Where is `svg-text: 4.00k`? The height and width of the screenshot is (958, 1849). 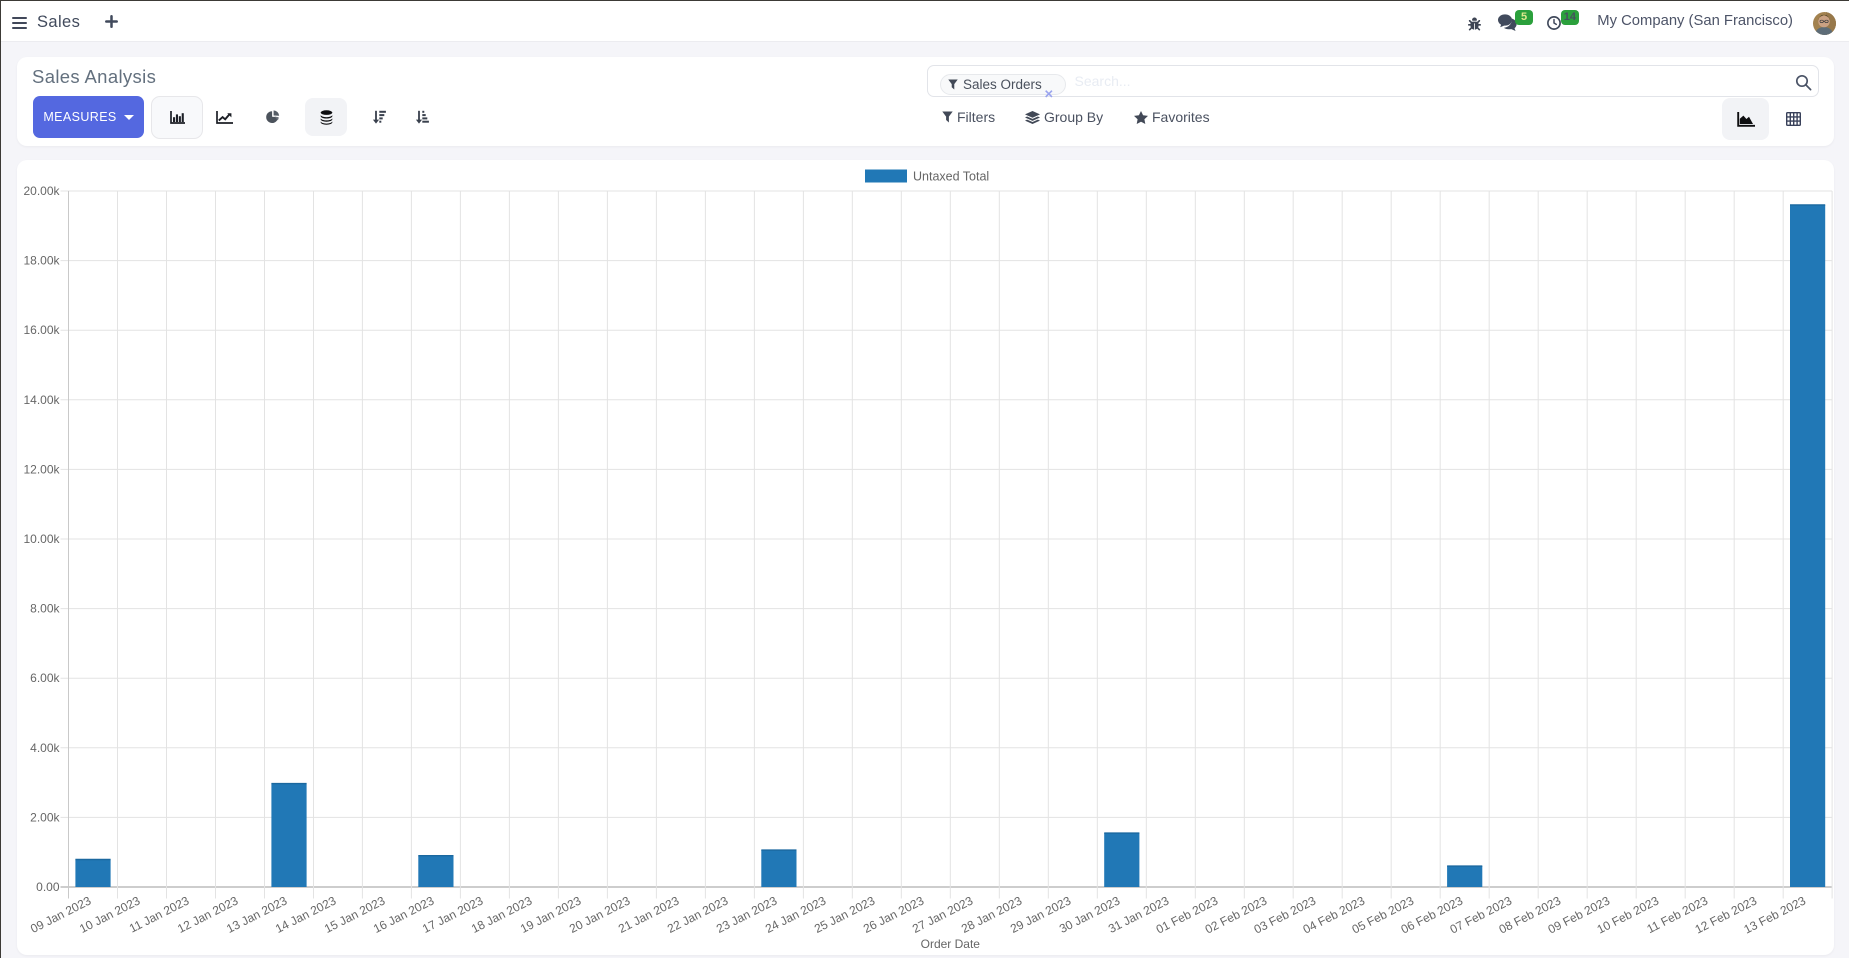 svg-text: 4.00k is located at coordinates (45, 748).